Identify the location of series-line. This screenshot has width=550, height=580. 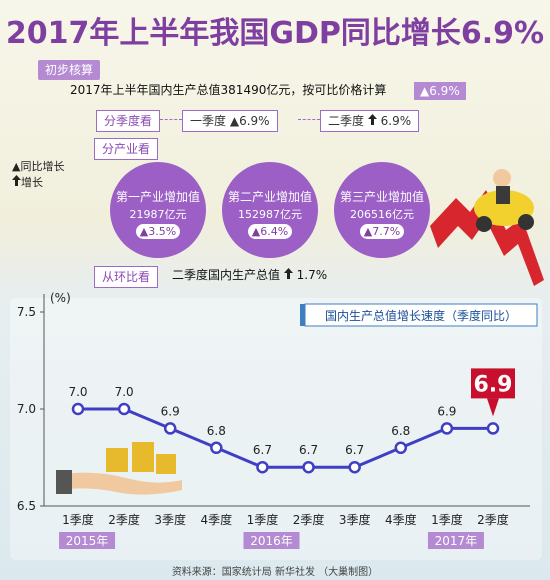
(285, 438).